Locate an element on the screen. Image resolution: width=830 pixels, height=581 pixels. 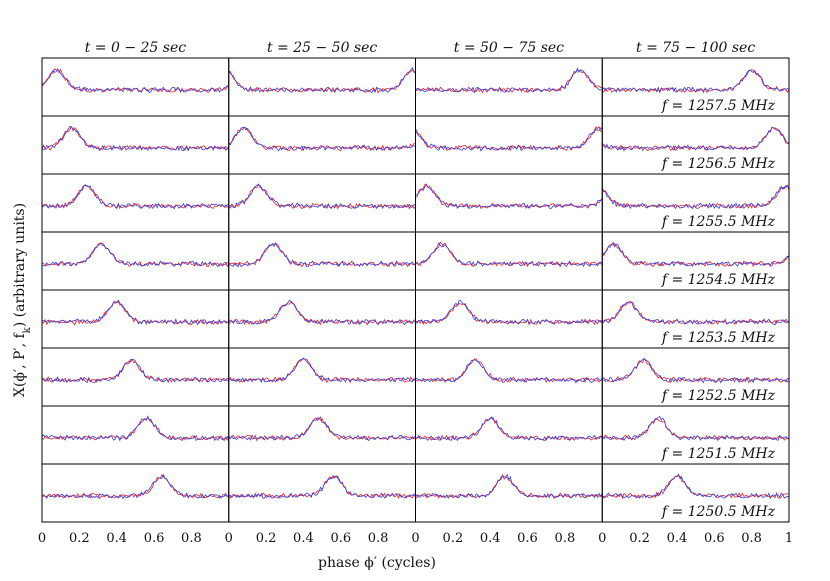
trace-r6-c2-s1 is located at coordinates (509, 429).